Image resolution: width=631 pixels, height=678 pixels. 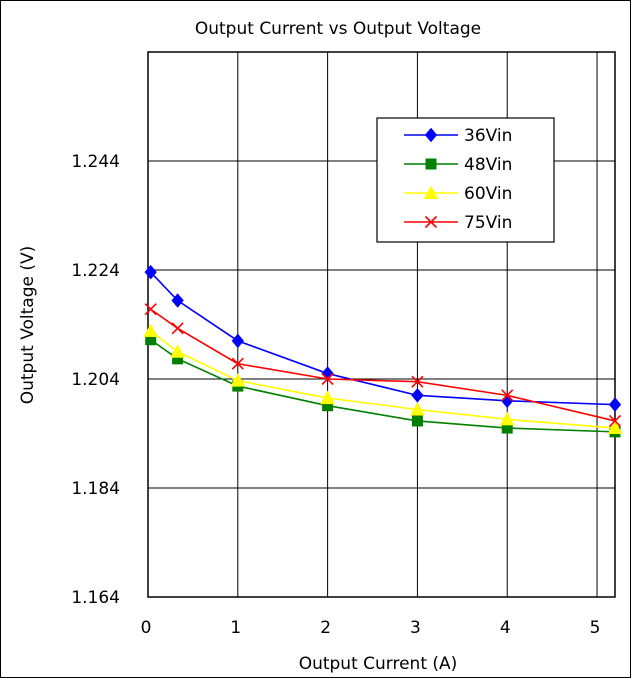 What do you see at coordinates (595, 628) in the screenshot?
I see `x-tick-label: 5` at bounding box center [595, 628].